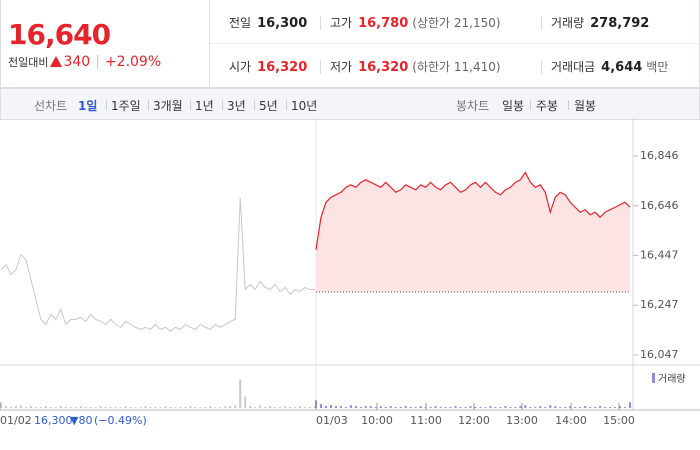 The image size is (700, 450). I want to click on info-cell: 시가 16,320, so click(268, 66).